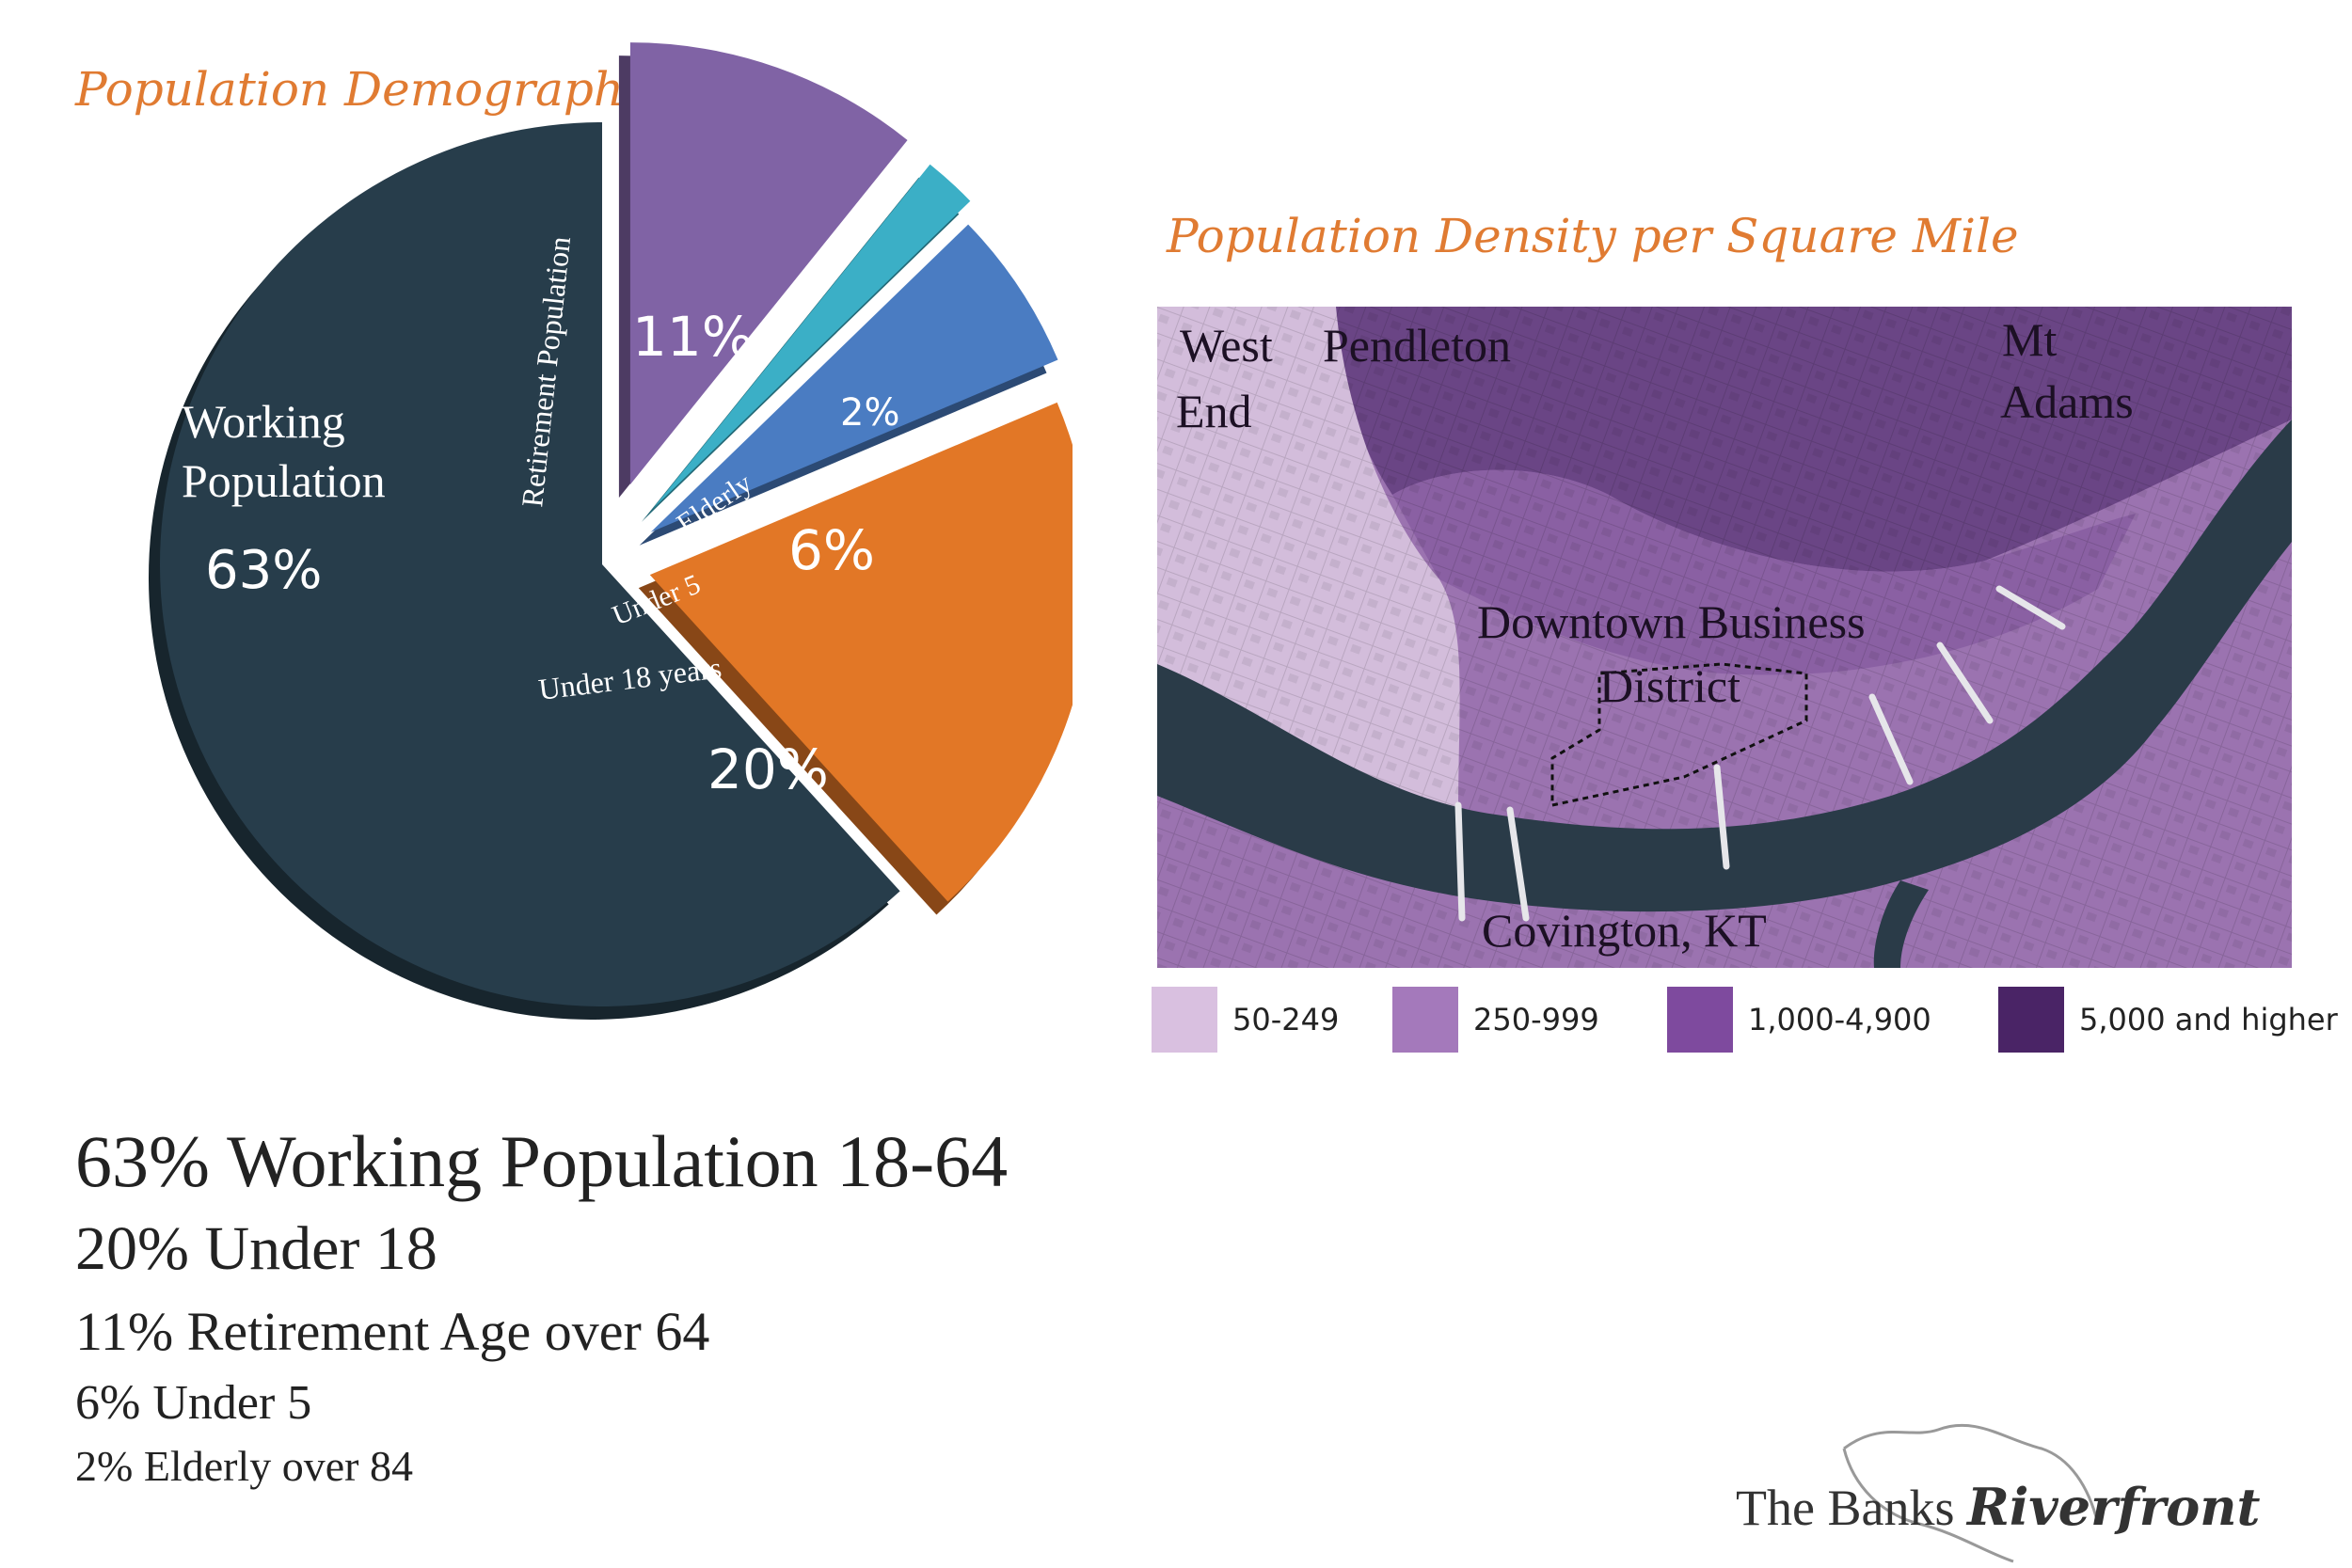 This screenshot has width=2352, height=1568. I want to click on density-title: Population Density per Square Mile, so click(1593, 236).